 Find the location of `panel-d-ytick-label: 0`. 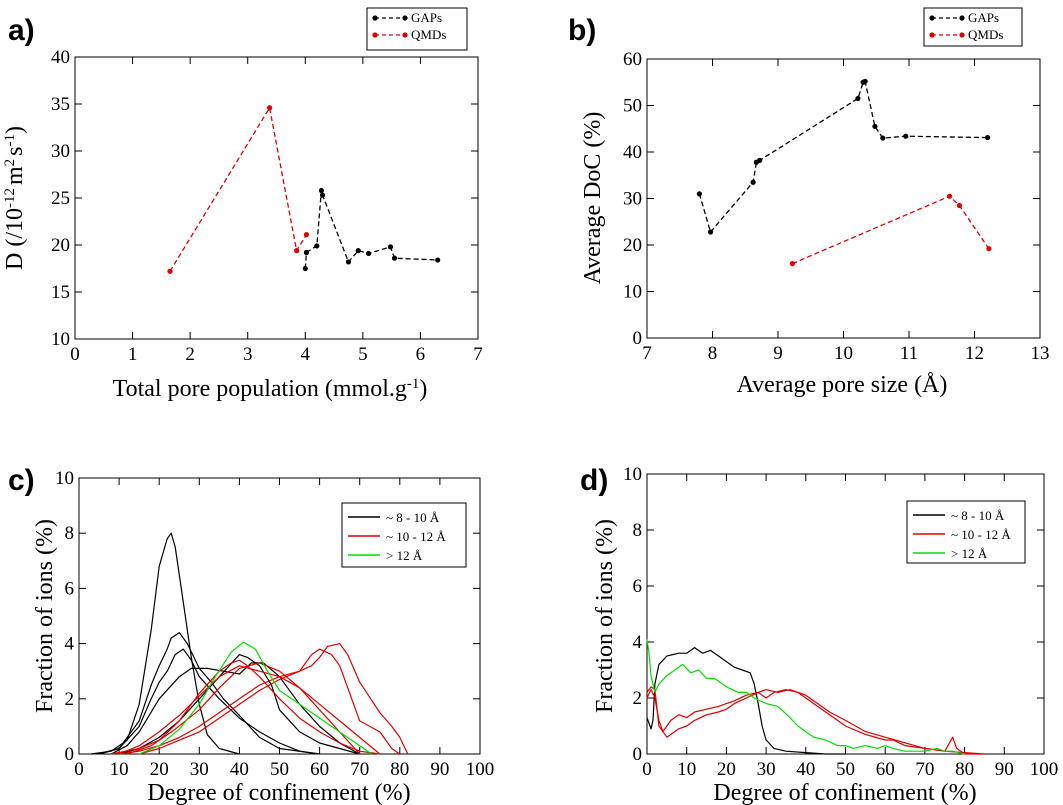

panel-d-ytick-label: 0 is located at coordinates (638, 754).